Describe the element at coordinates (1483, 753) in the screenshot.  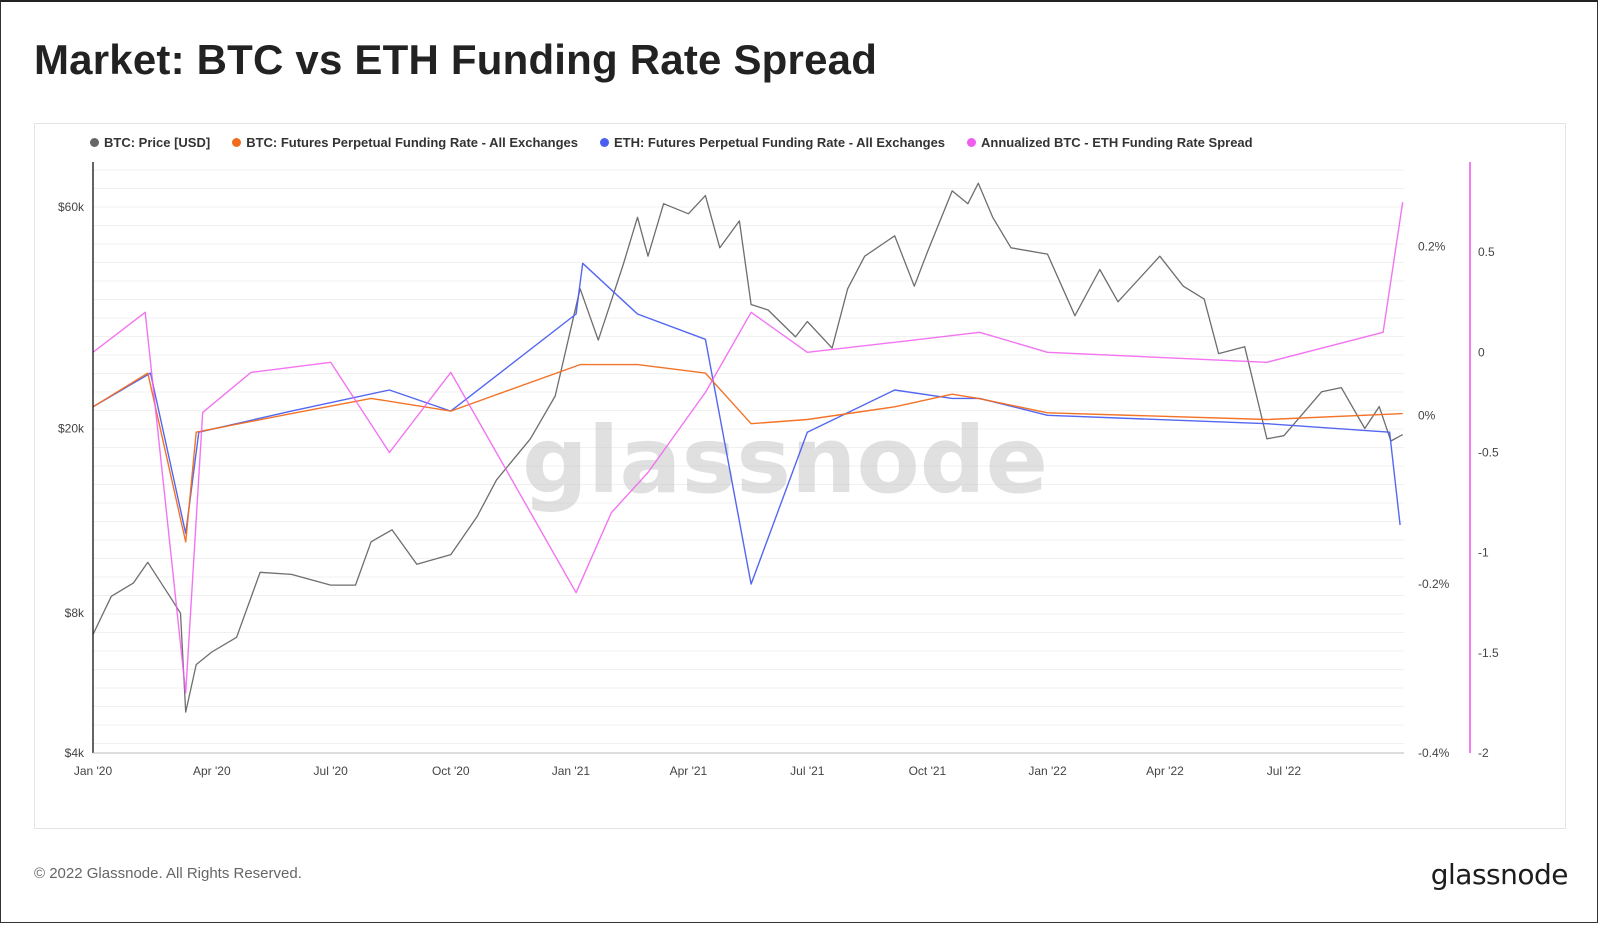
I see `y-right-spread-tick-label: -2` at that location.